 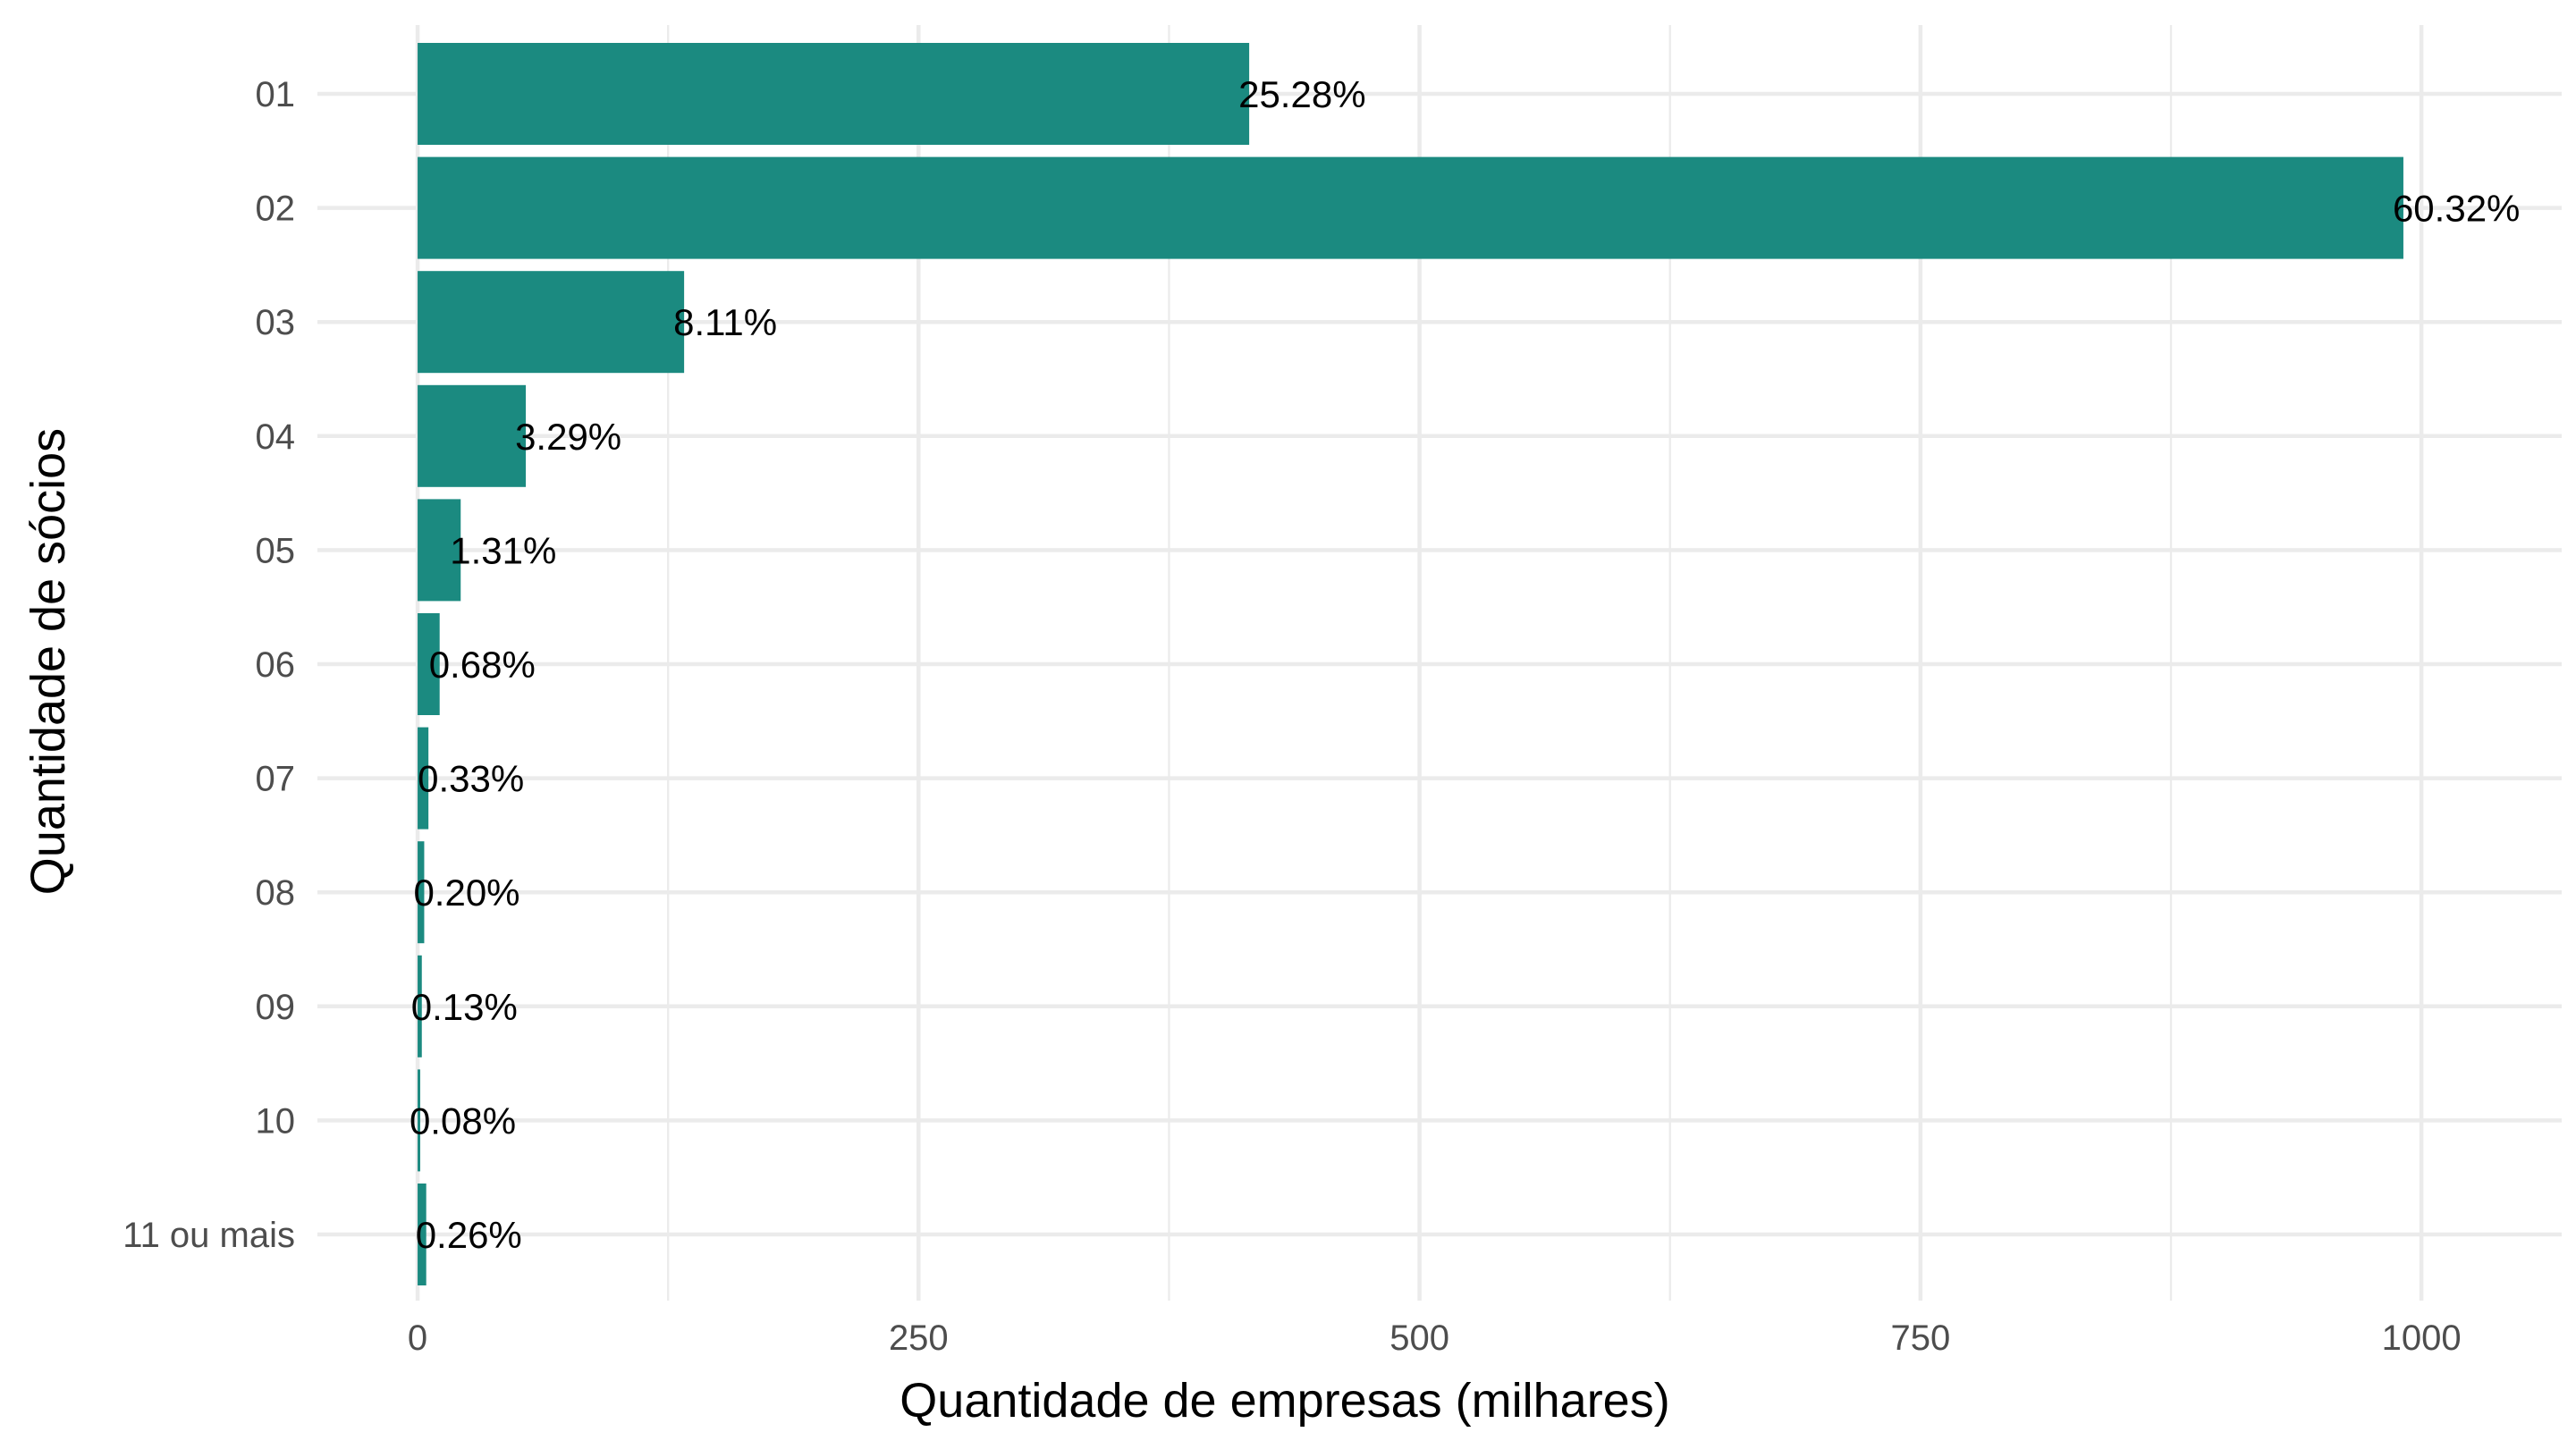 I want to click on data-label: 0.08%, so click(x=463, y=1120).